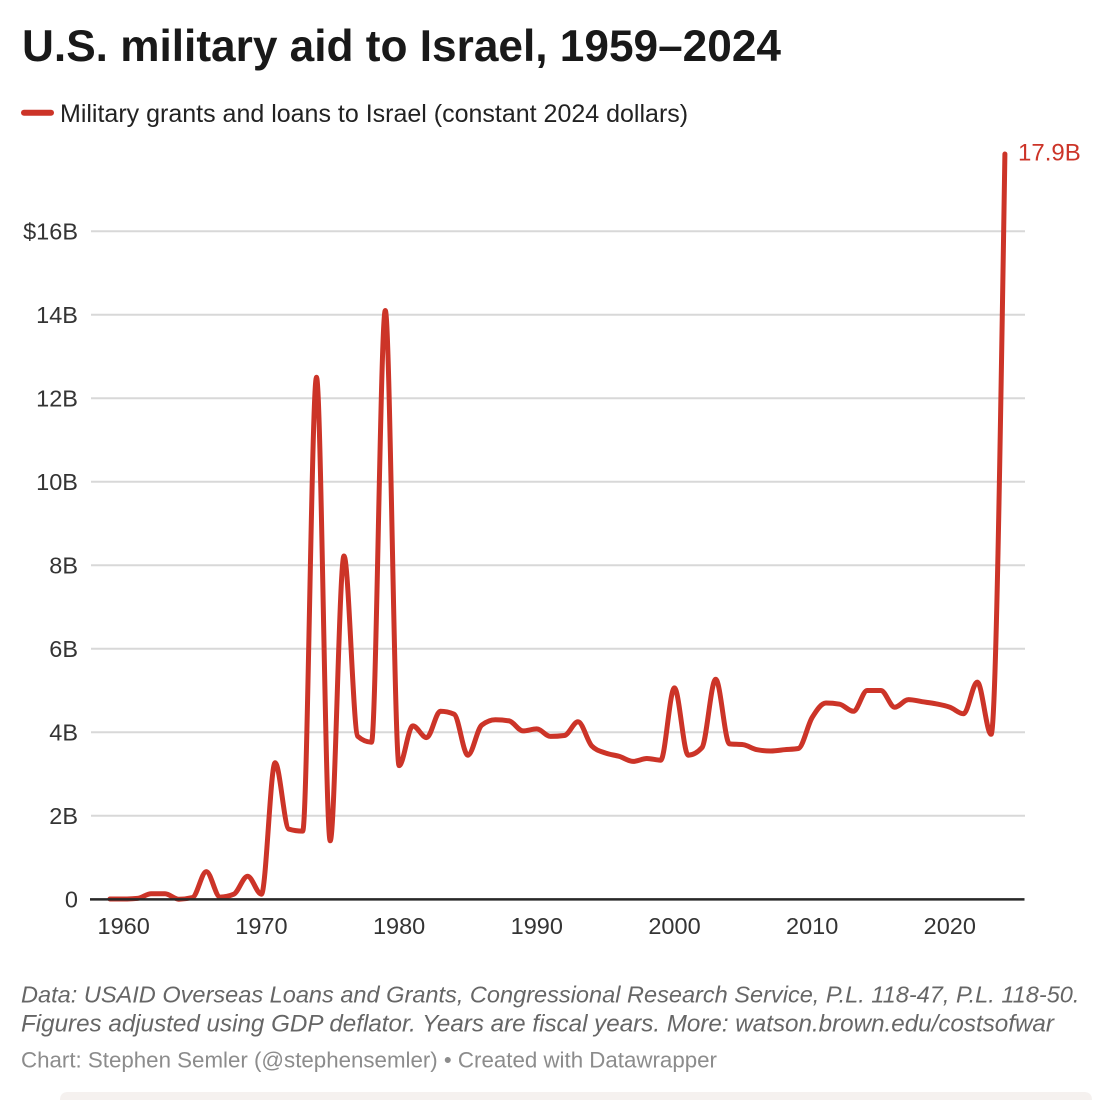 Image resolution: width=1100 pixels, height=1100 pixels. What do you see at coordinates (57, 482) in the screenshot?
I see `svg-text: 10B` at bounding box center [57, 482].